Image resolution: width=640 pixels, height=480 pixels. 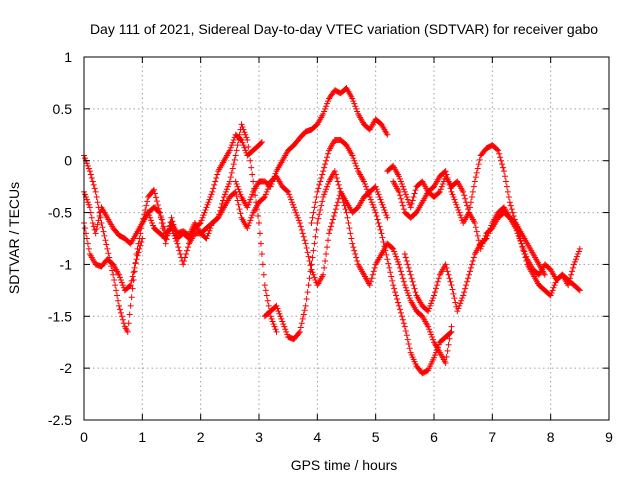 What do you see at coordinates (66, 264) in the screenshot?
I see `y-tick-label: -1` at bounding box center [66, 264].